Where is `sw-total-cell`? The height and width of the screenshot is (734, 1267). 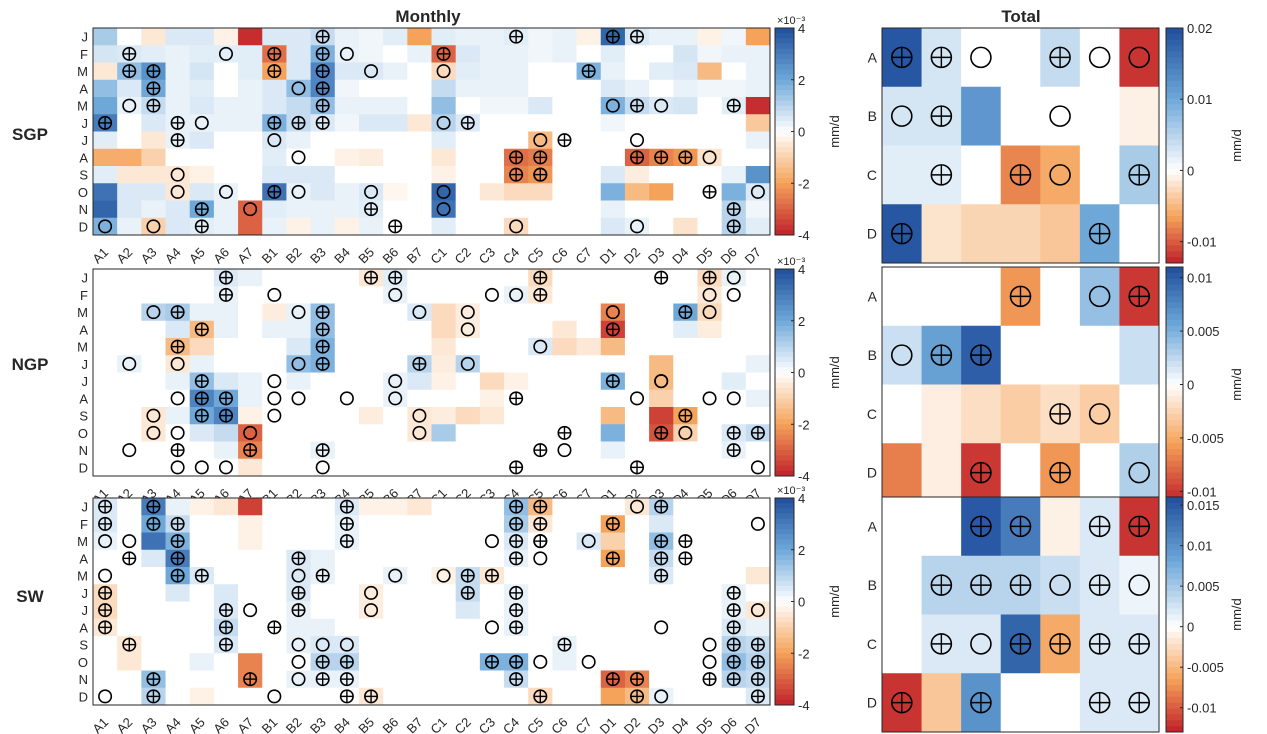 sw-total-cell is located at coordinates (941, 703).